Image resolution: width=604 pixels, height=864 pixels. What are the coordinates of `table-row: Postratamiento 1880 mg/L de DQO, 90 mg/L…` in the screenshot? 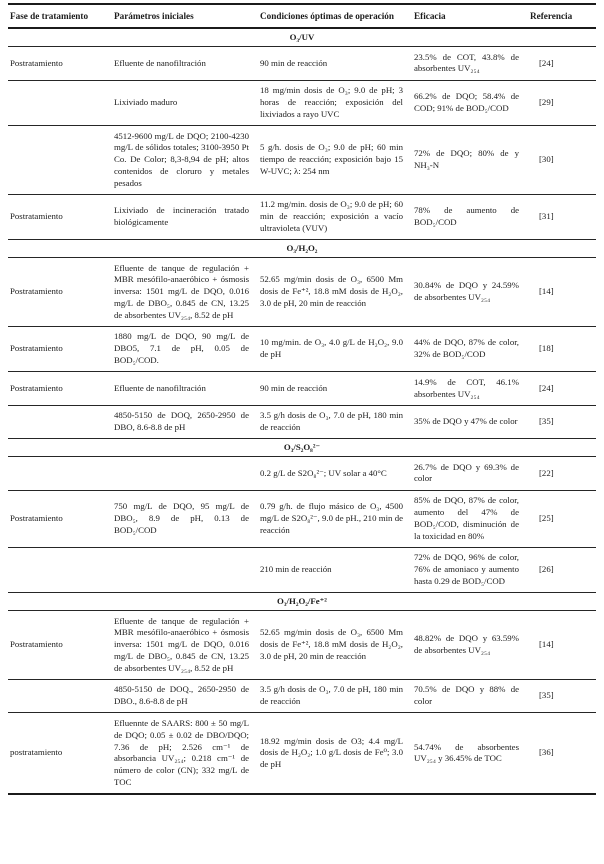 It's located at (302, 349).